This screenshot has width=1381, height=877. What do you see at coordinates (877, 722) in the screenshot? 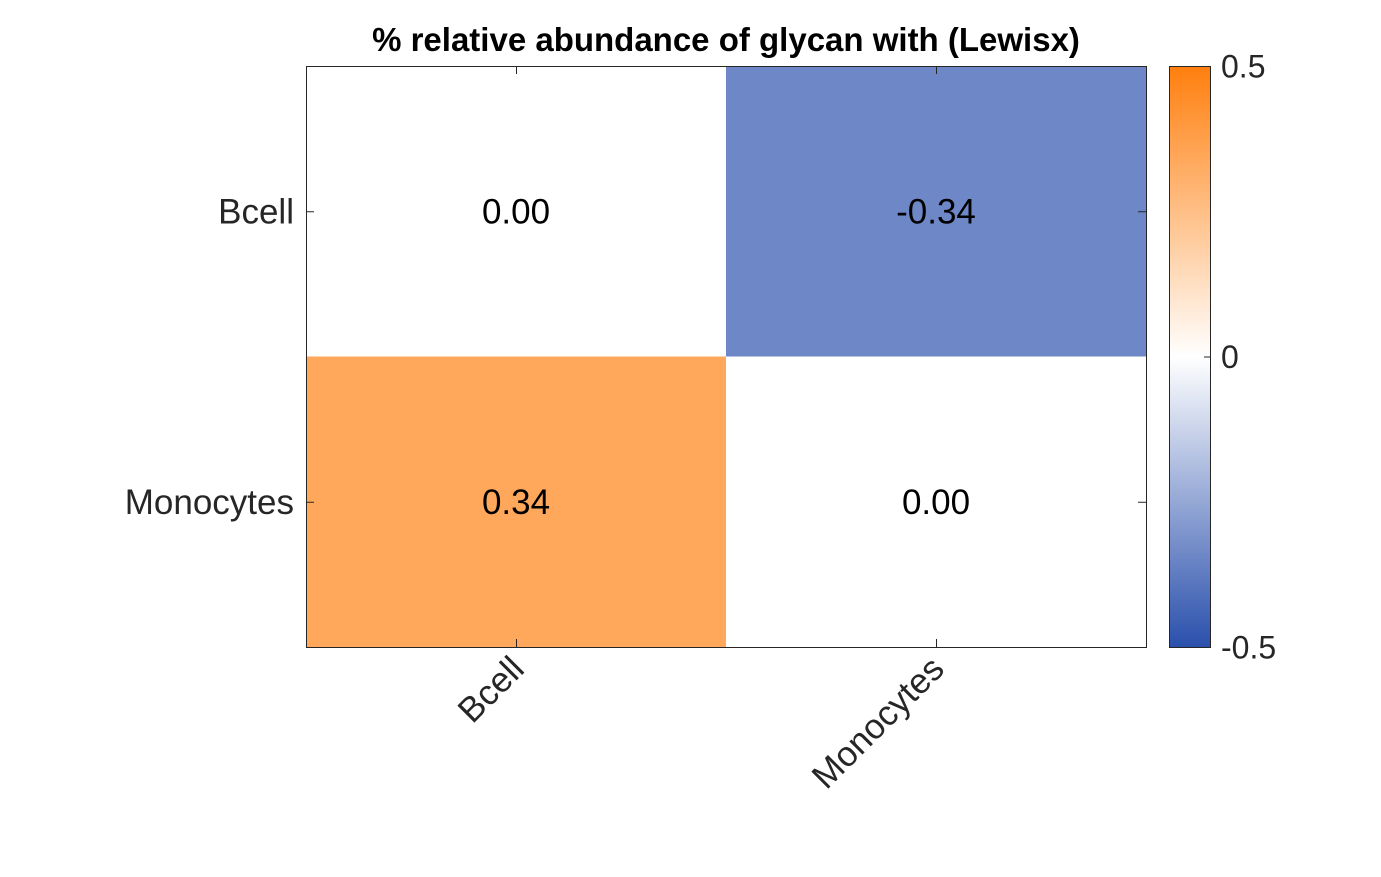
I see `x-tick-label: Monocytes` at bounding box center [877, 722].